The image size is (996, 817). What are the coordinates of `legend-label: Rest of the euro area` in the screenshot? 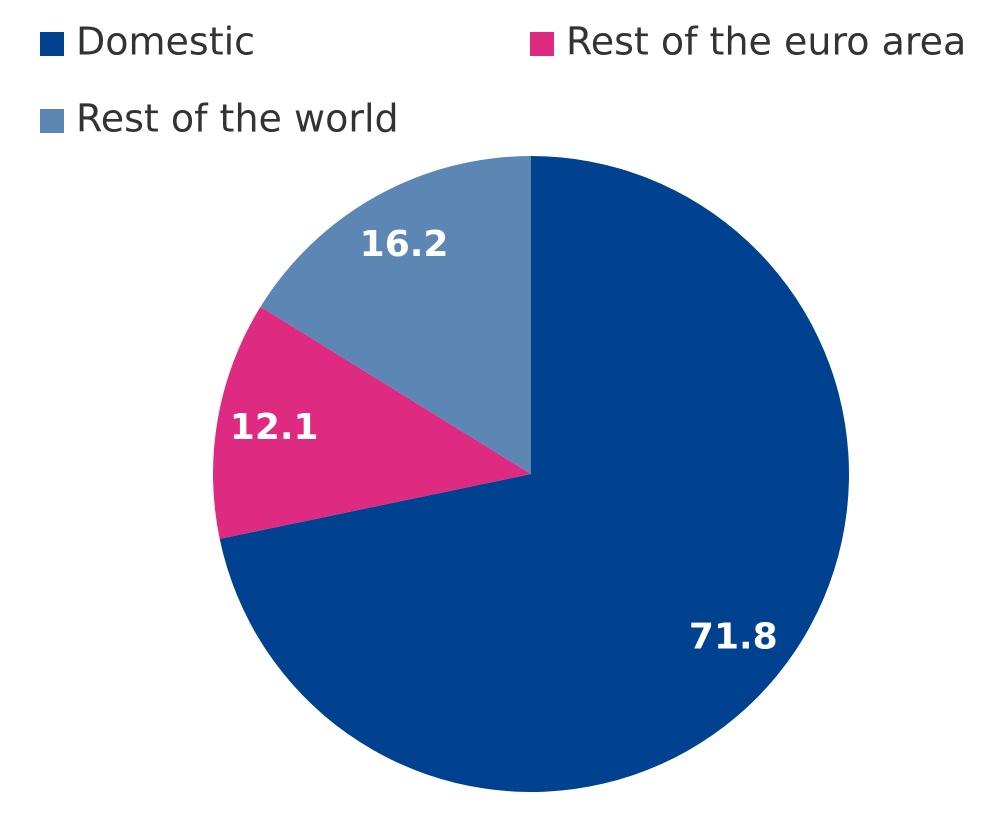 It's located at (766, 42).